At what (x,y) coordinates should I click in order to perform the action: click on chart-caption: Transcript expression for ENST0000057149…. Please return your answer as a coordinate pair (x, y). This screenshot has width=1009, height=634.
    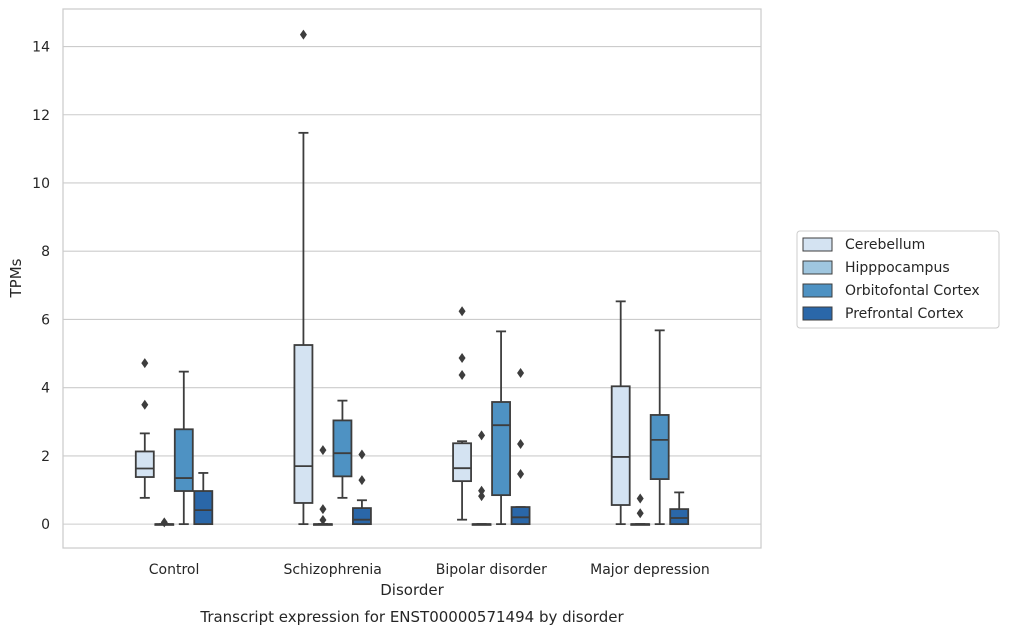
    Looking at the image, I should click on (411, 617).